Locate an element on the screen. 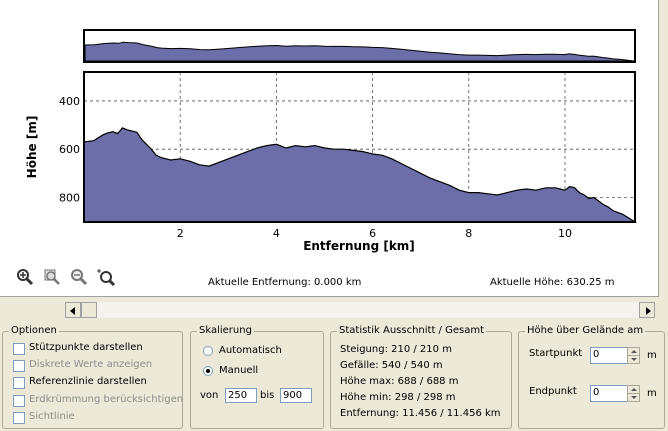 Image resolution: width=668 pixels, height=431 pixels. height-above-ground-title: Höhe über Gelände am is located at coordinates (585, 330).